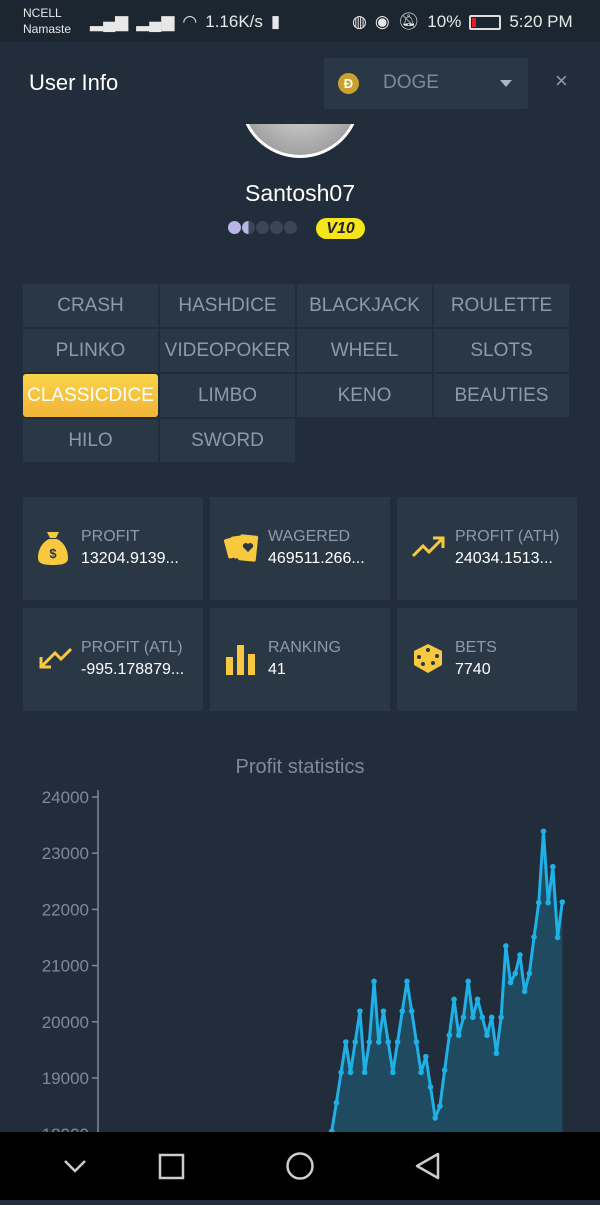  Describe the element at coordinates (190, 21) in the screenshot. I see `wifi-icon: ◠` at that location.